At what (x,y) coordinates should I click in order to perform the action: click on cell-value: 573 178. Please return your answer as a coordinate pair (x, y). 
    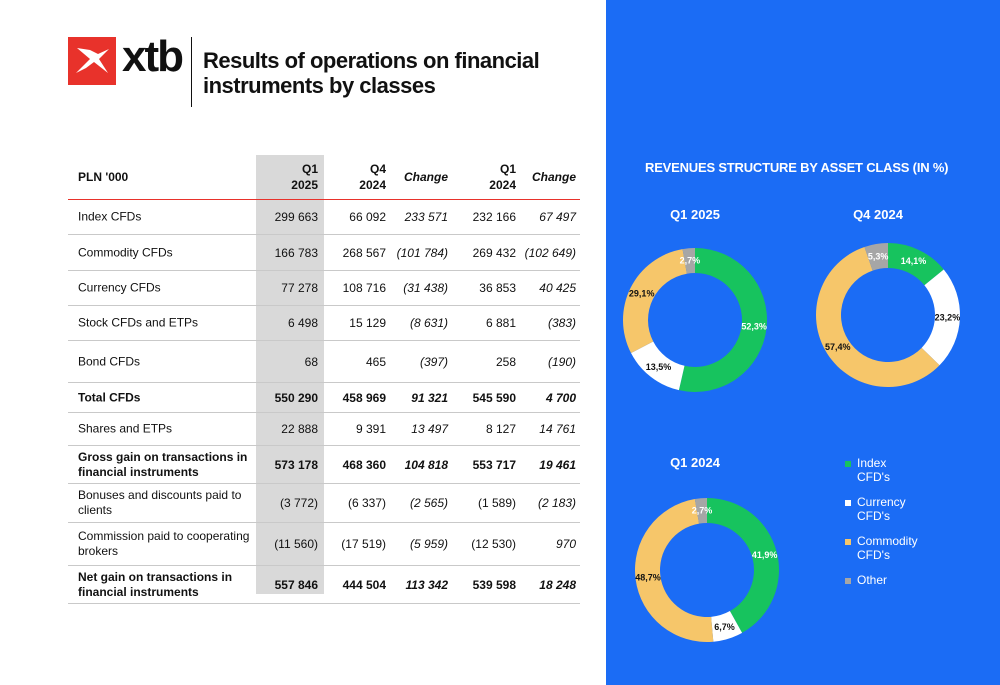
    Looking at the image, I should click on (296, 464).